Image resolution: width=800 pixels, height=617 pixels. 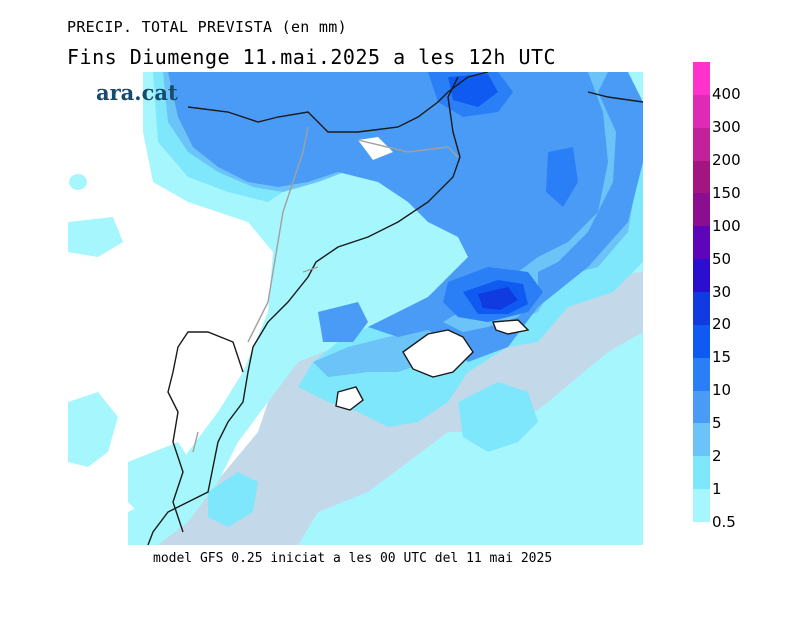 What do you see at coordinates (722, 291) in the screenshot?
I see `color-scale-label: 30` at bounding box center [722, 291].